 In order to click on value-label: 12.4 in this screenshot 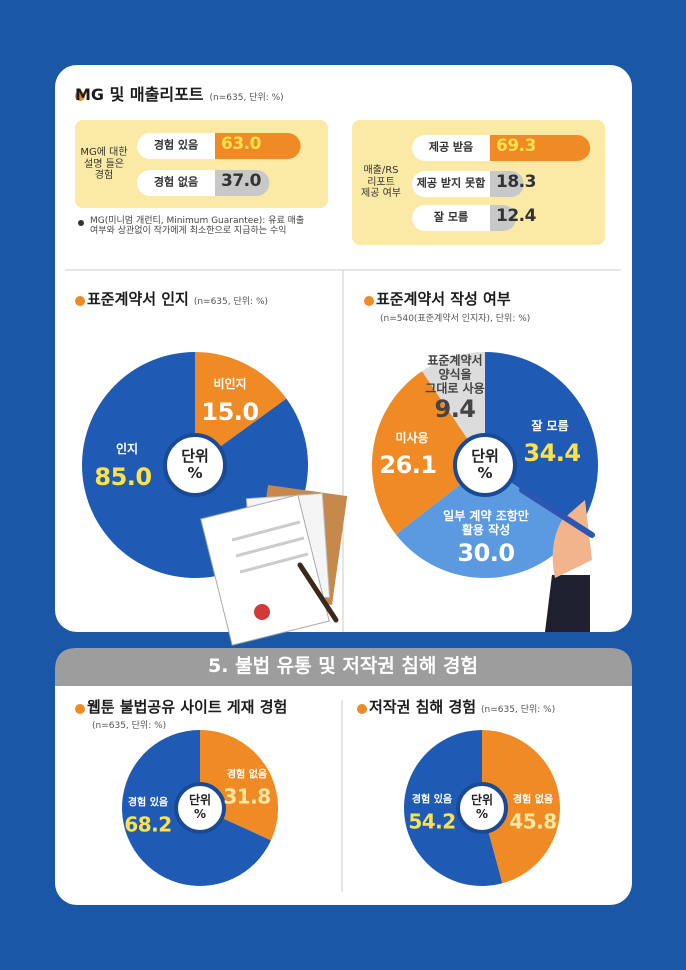, I will do `click(516, 216)`.